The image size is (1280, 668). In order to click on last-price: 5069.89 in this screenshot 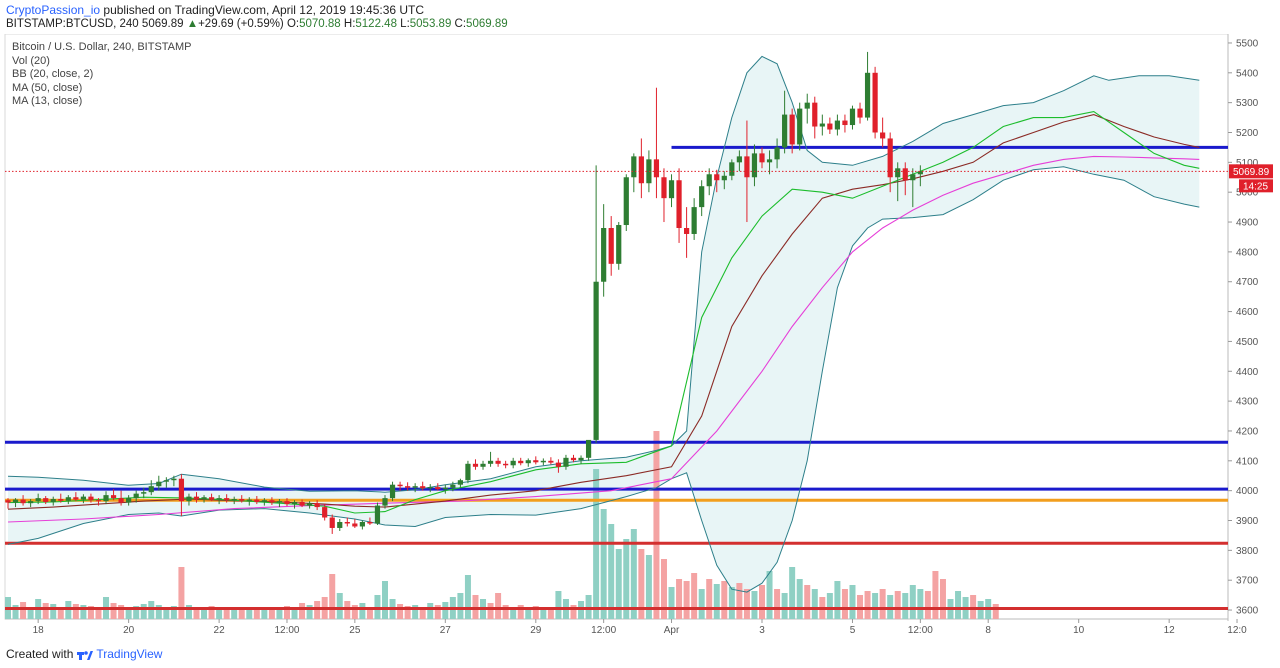, I will do `click(162, 24)`.